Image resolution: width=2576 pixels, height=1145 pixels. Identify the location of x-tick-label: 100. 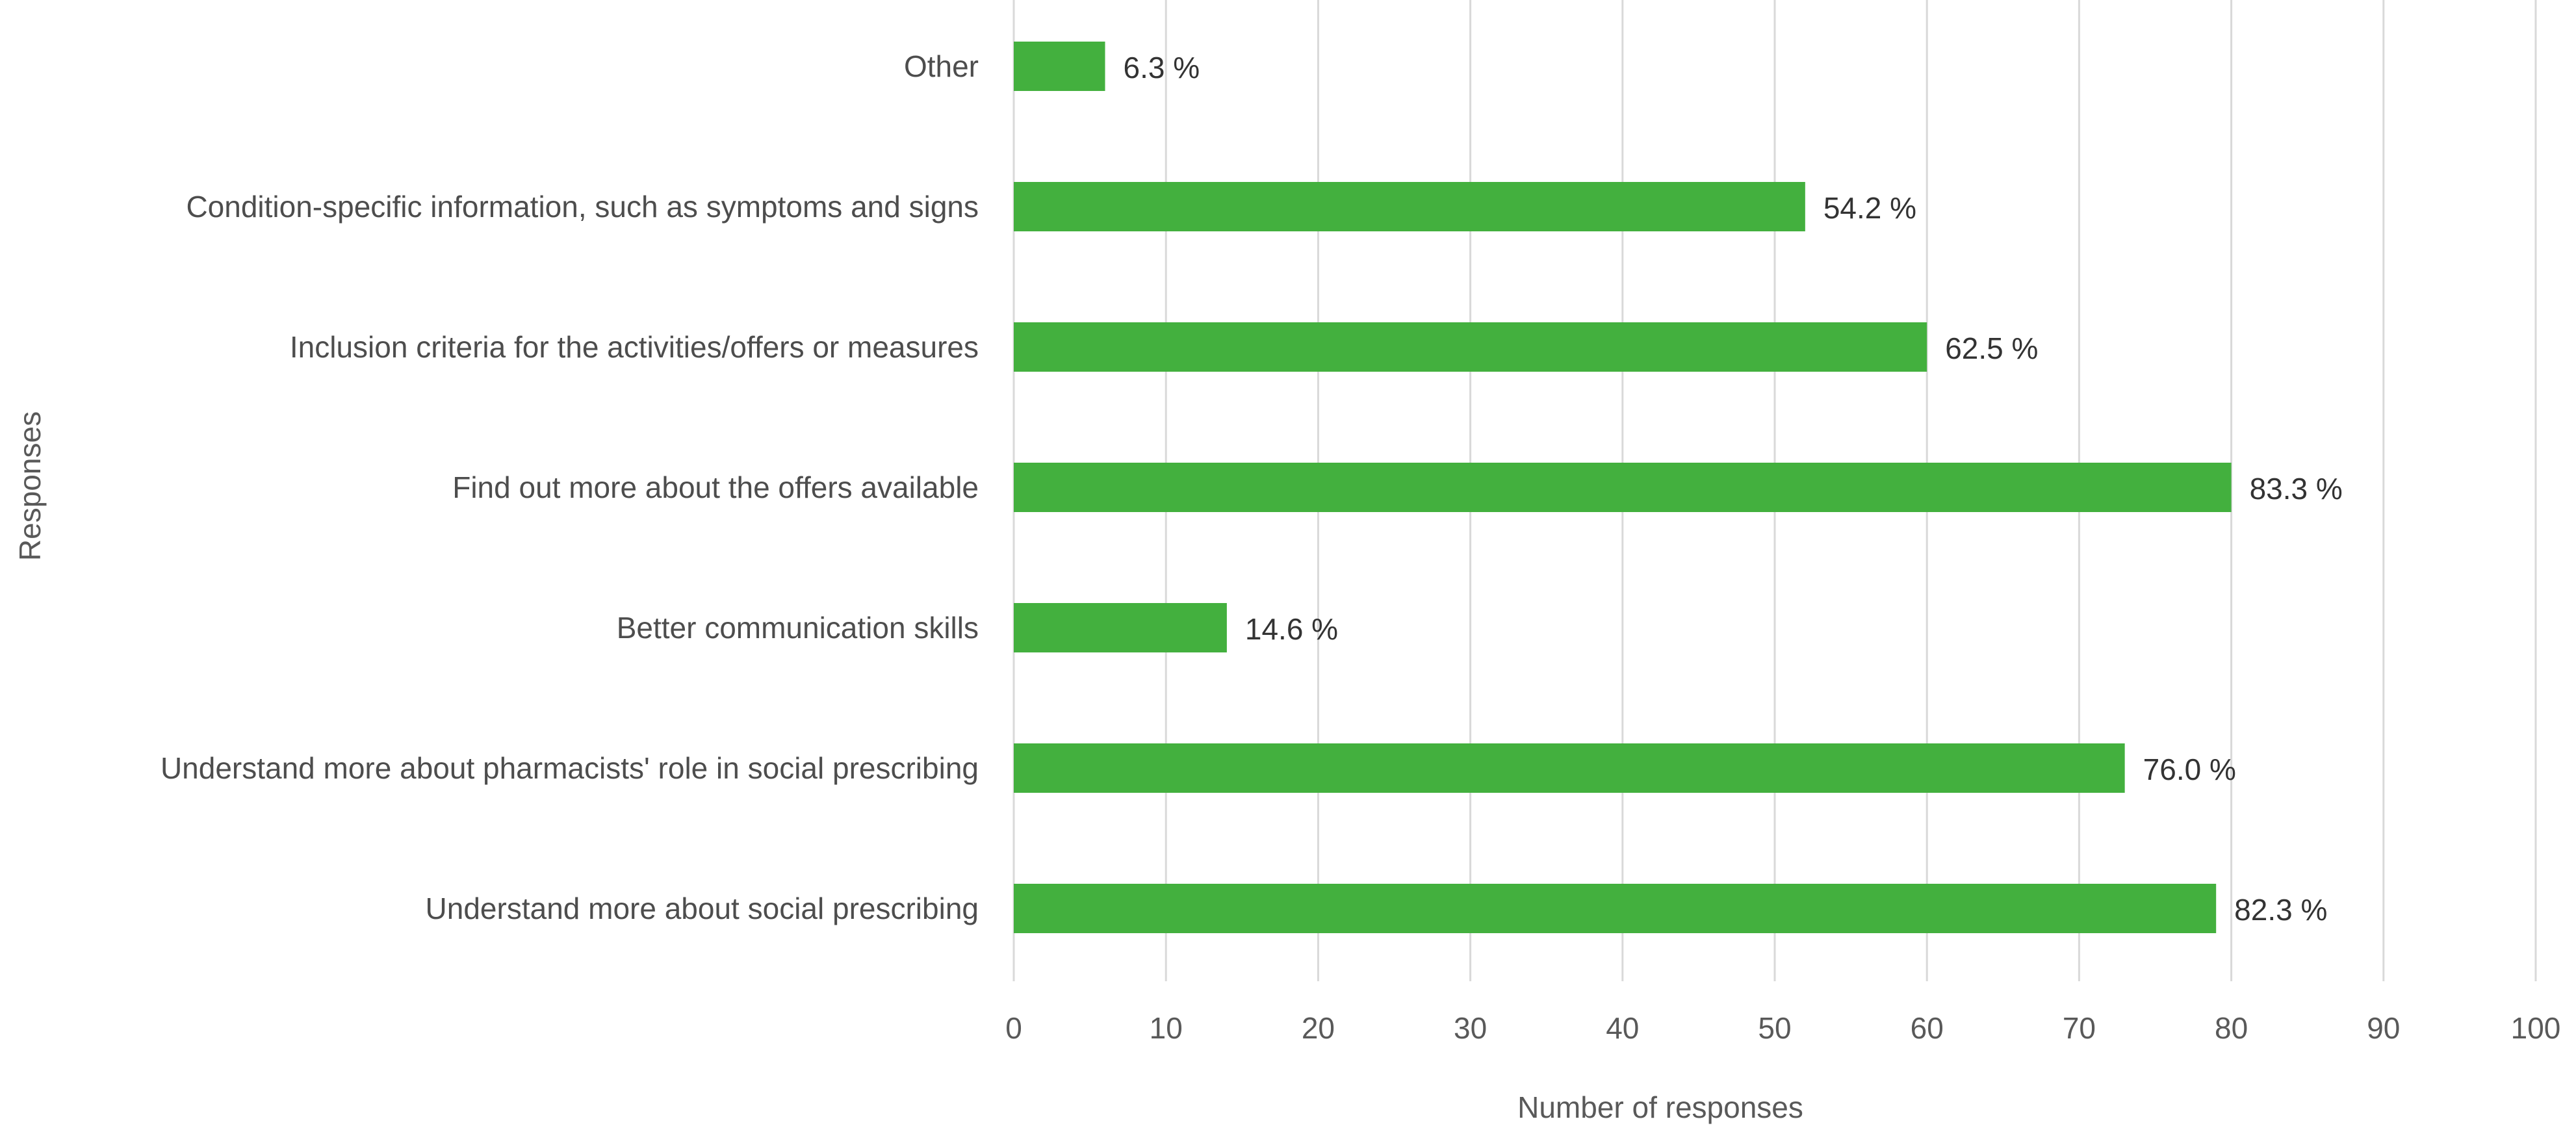
(2536, 1028).